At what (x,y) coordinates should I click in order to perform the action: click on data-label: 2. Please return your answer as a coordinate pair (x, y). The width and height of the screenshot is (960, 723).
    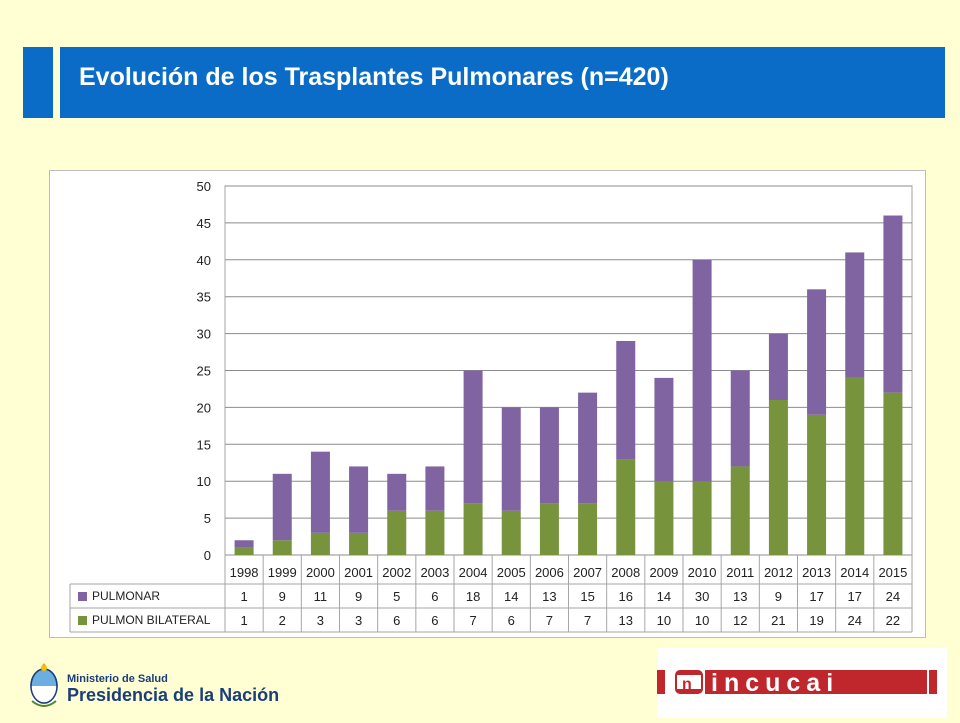
    Looking at the image, I should click on (282, 620).